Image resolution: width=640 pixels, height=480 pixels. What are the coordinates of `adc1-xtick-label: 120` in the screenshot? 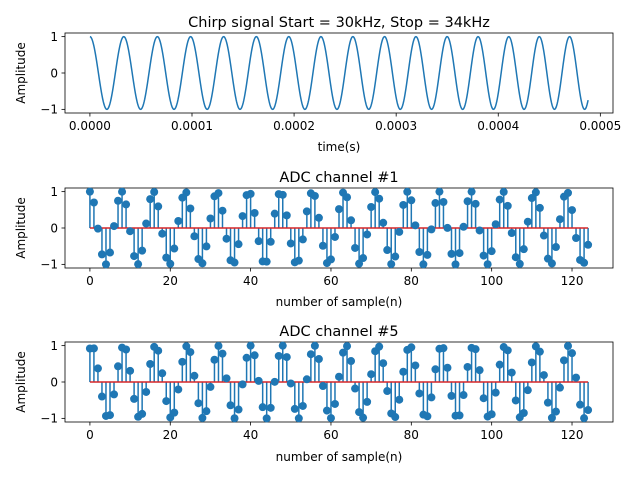 It's located at (572, 281).